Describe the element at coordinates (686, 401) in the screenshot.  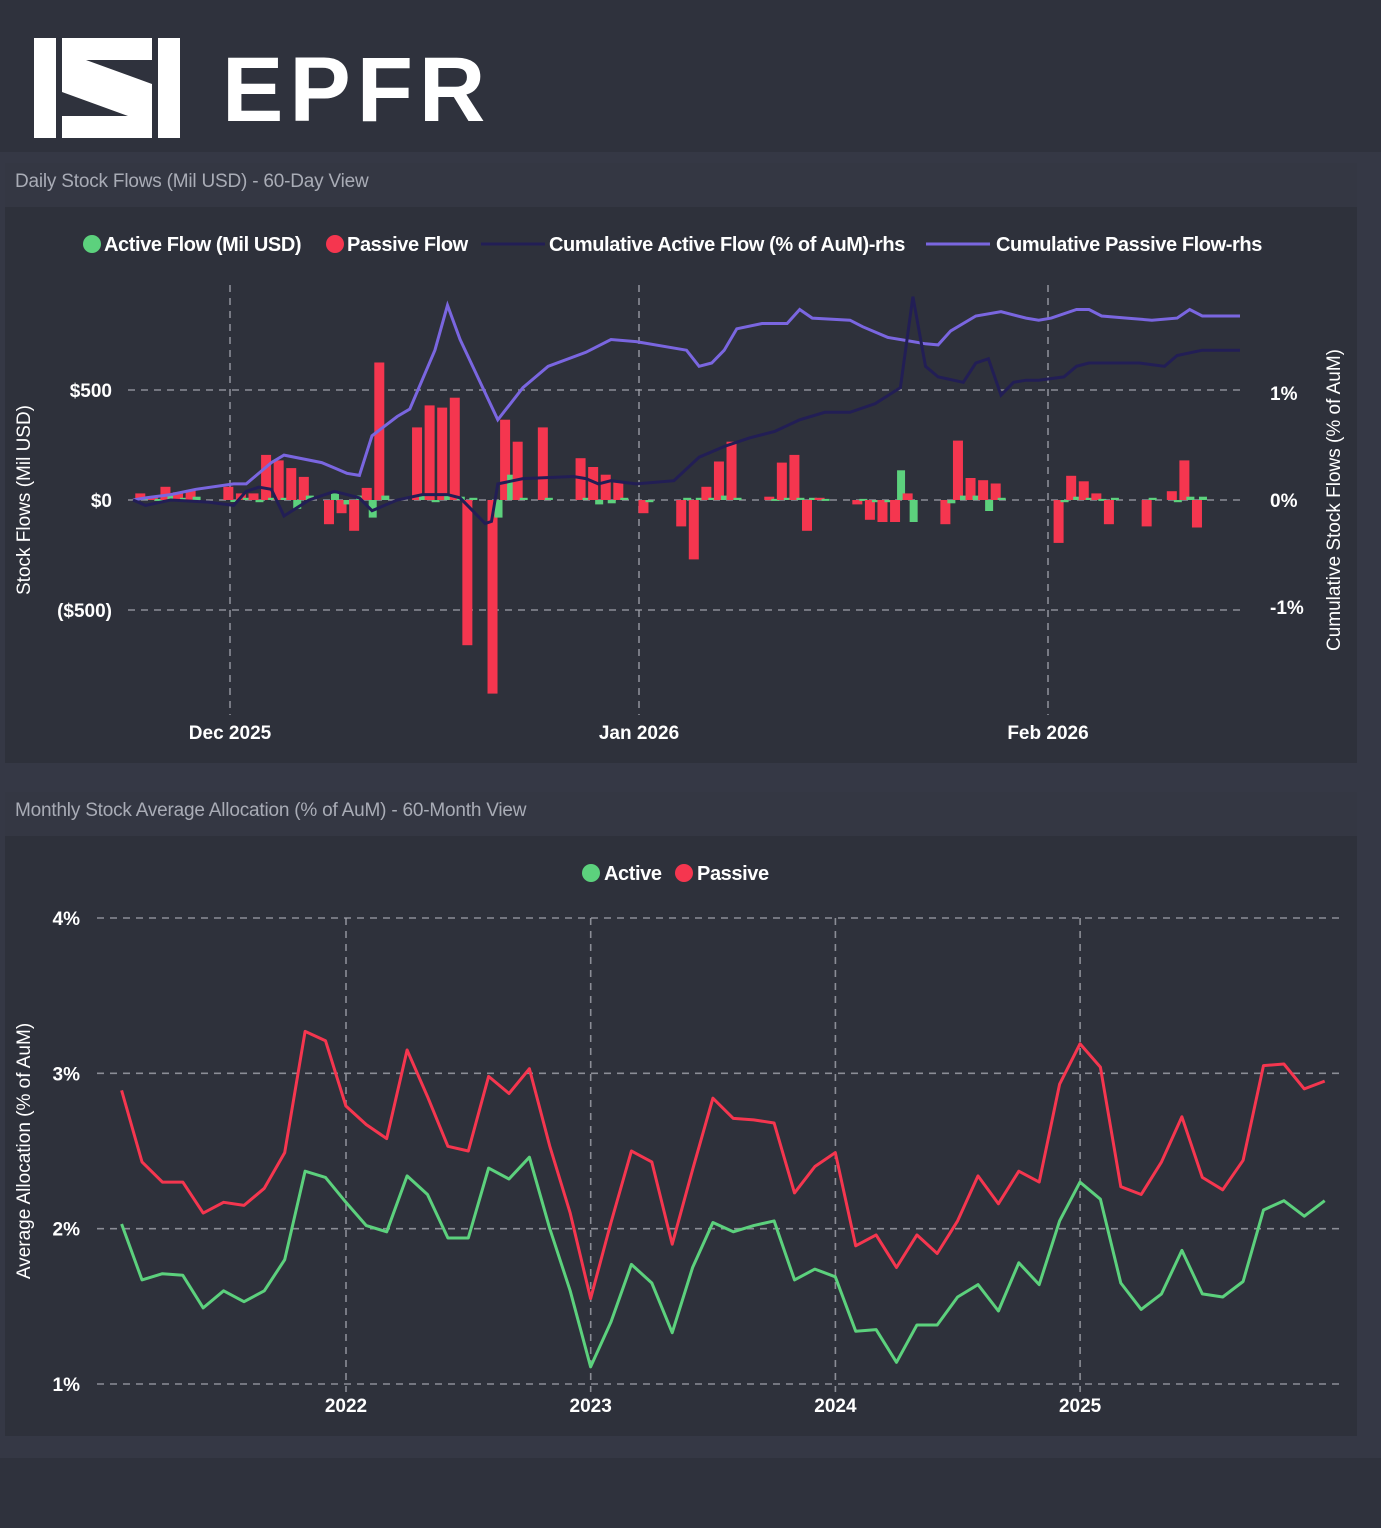
I see `cumulative-passive-line` at that location.